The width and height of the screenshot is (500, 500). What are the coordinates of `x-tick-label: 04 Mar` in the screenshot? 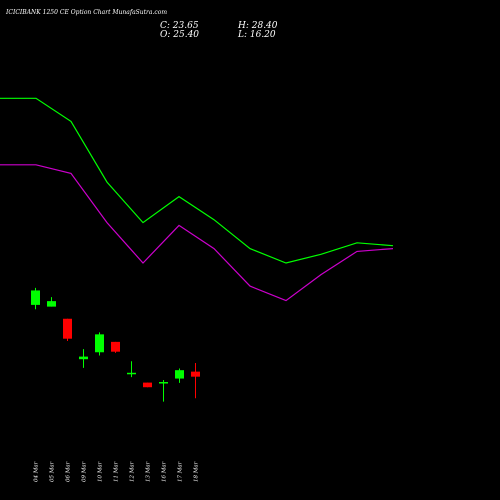 It's located at (37, 471).